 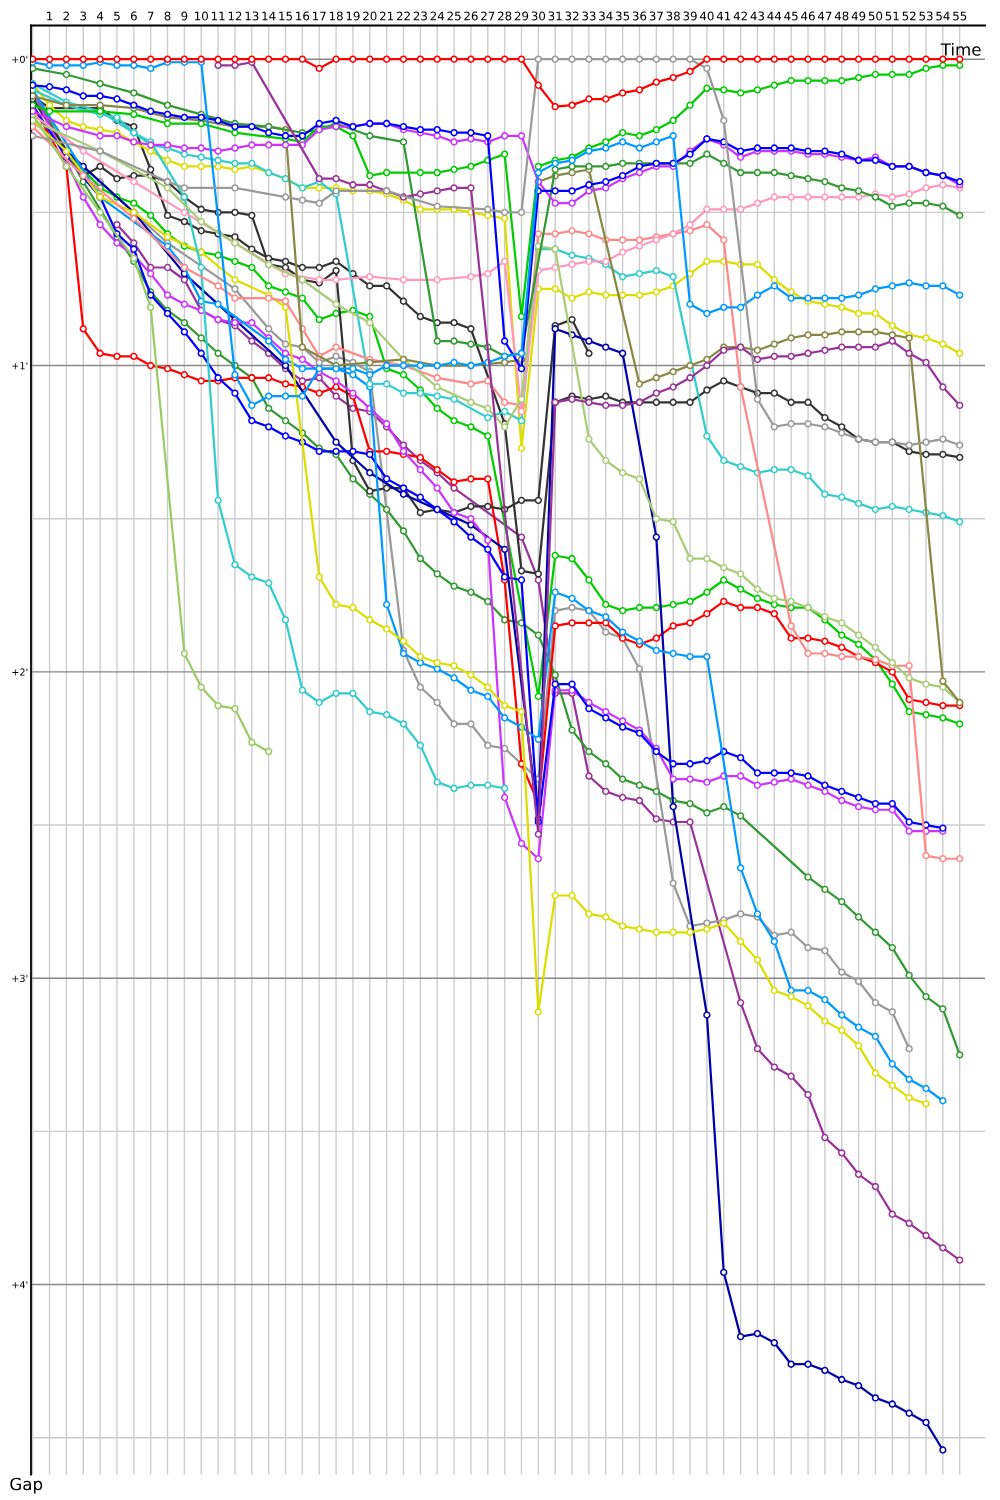 I want to click on x-tick-label: 55, so click(x=960, y=16).